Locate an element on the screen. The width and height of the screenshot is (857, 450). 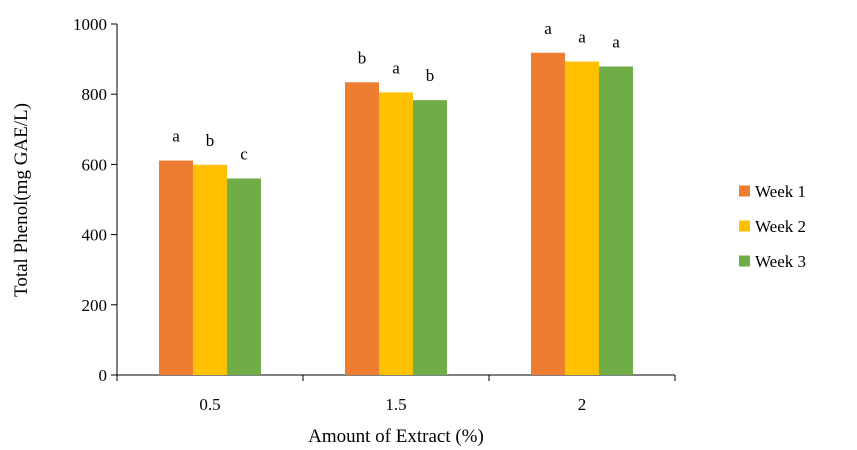
y-tick-label: 1000 is located at coordinates (90, 24).